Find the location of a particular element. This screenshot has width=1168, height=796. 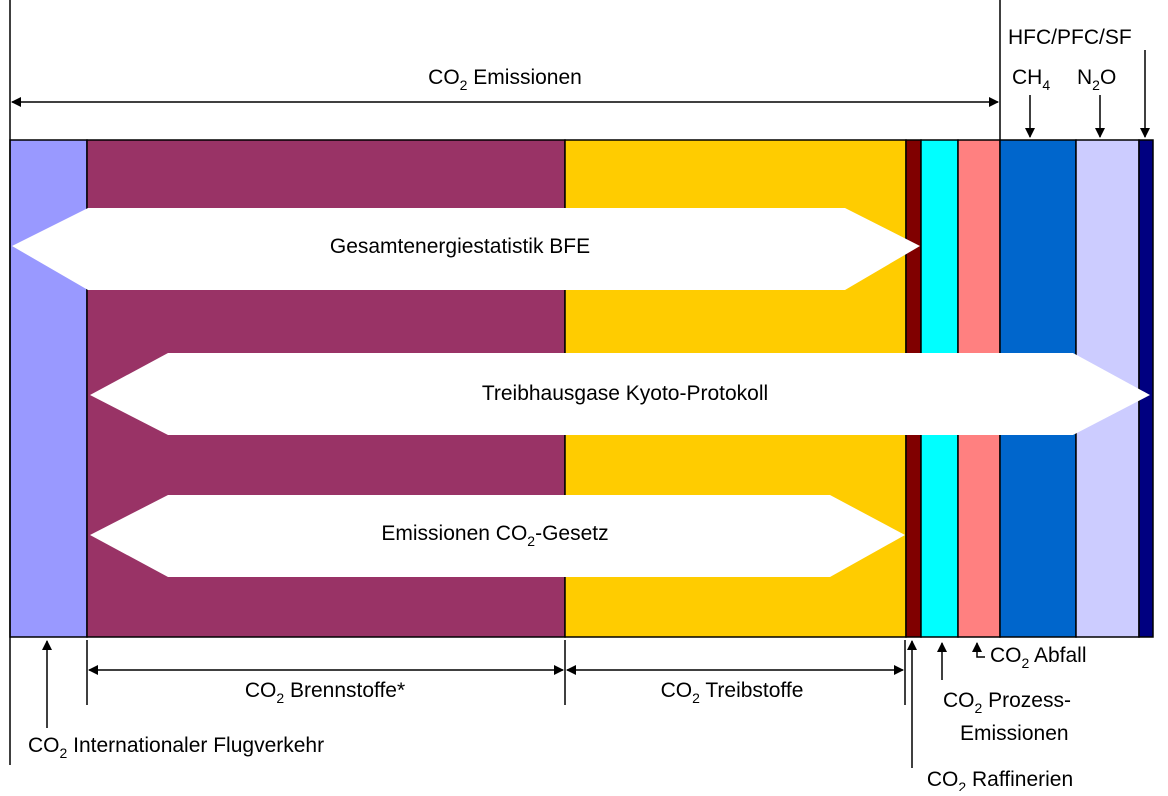

label-text: HFC/PFC/SF is located at coordinates (1070, 37).